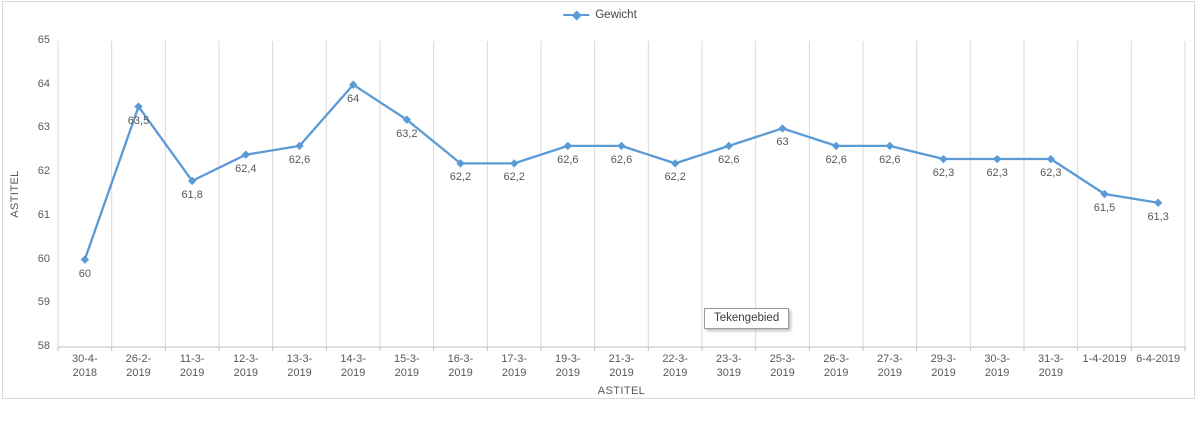 The height and width of the screenshot is (431, 1200). I want to click on x-tick-label: 15-3- 2019, so click(406, 366).